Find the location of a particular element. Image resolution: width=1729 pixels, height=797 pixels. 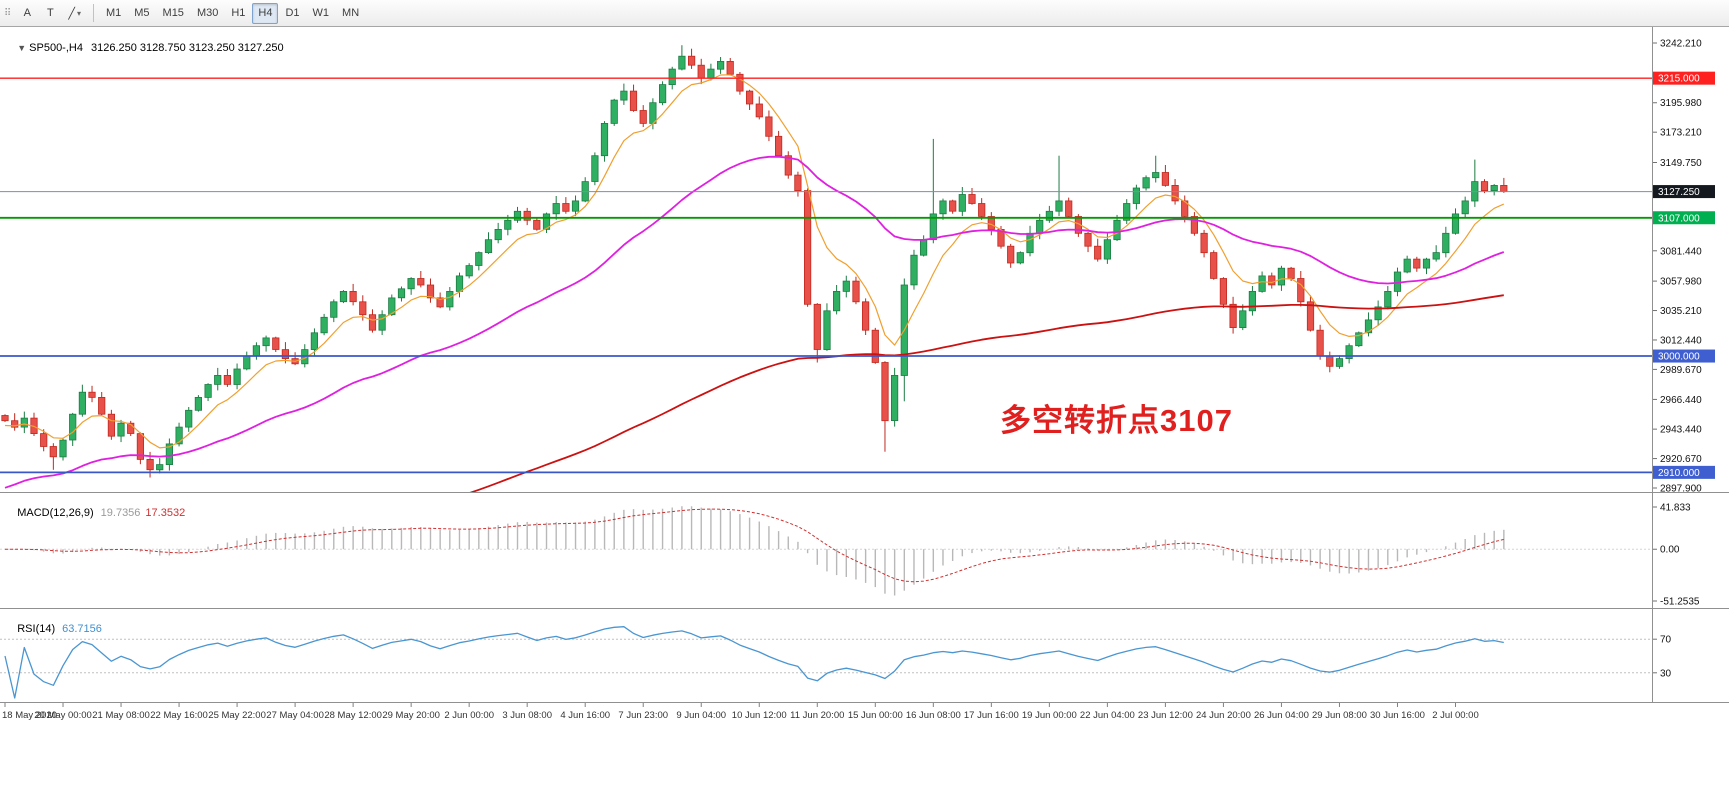

svg-text: 25 May 22:00 is located at coordinates (237, 715).